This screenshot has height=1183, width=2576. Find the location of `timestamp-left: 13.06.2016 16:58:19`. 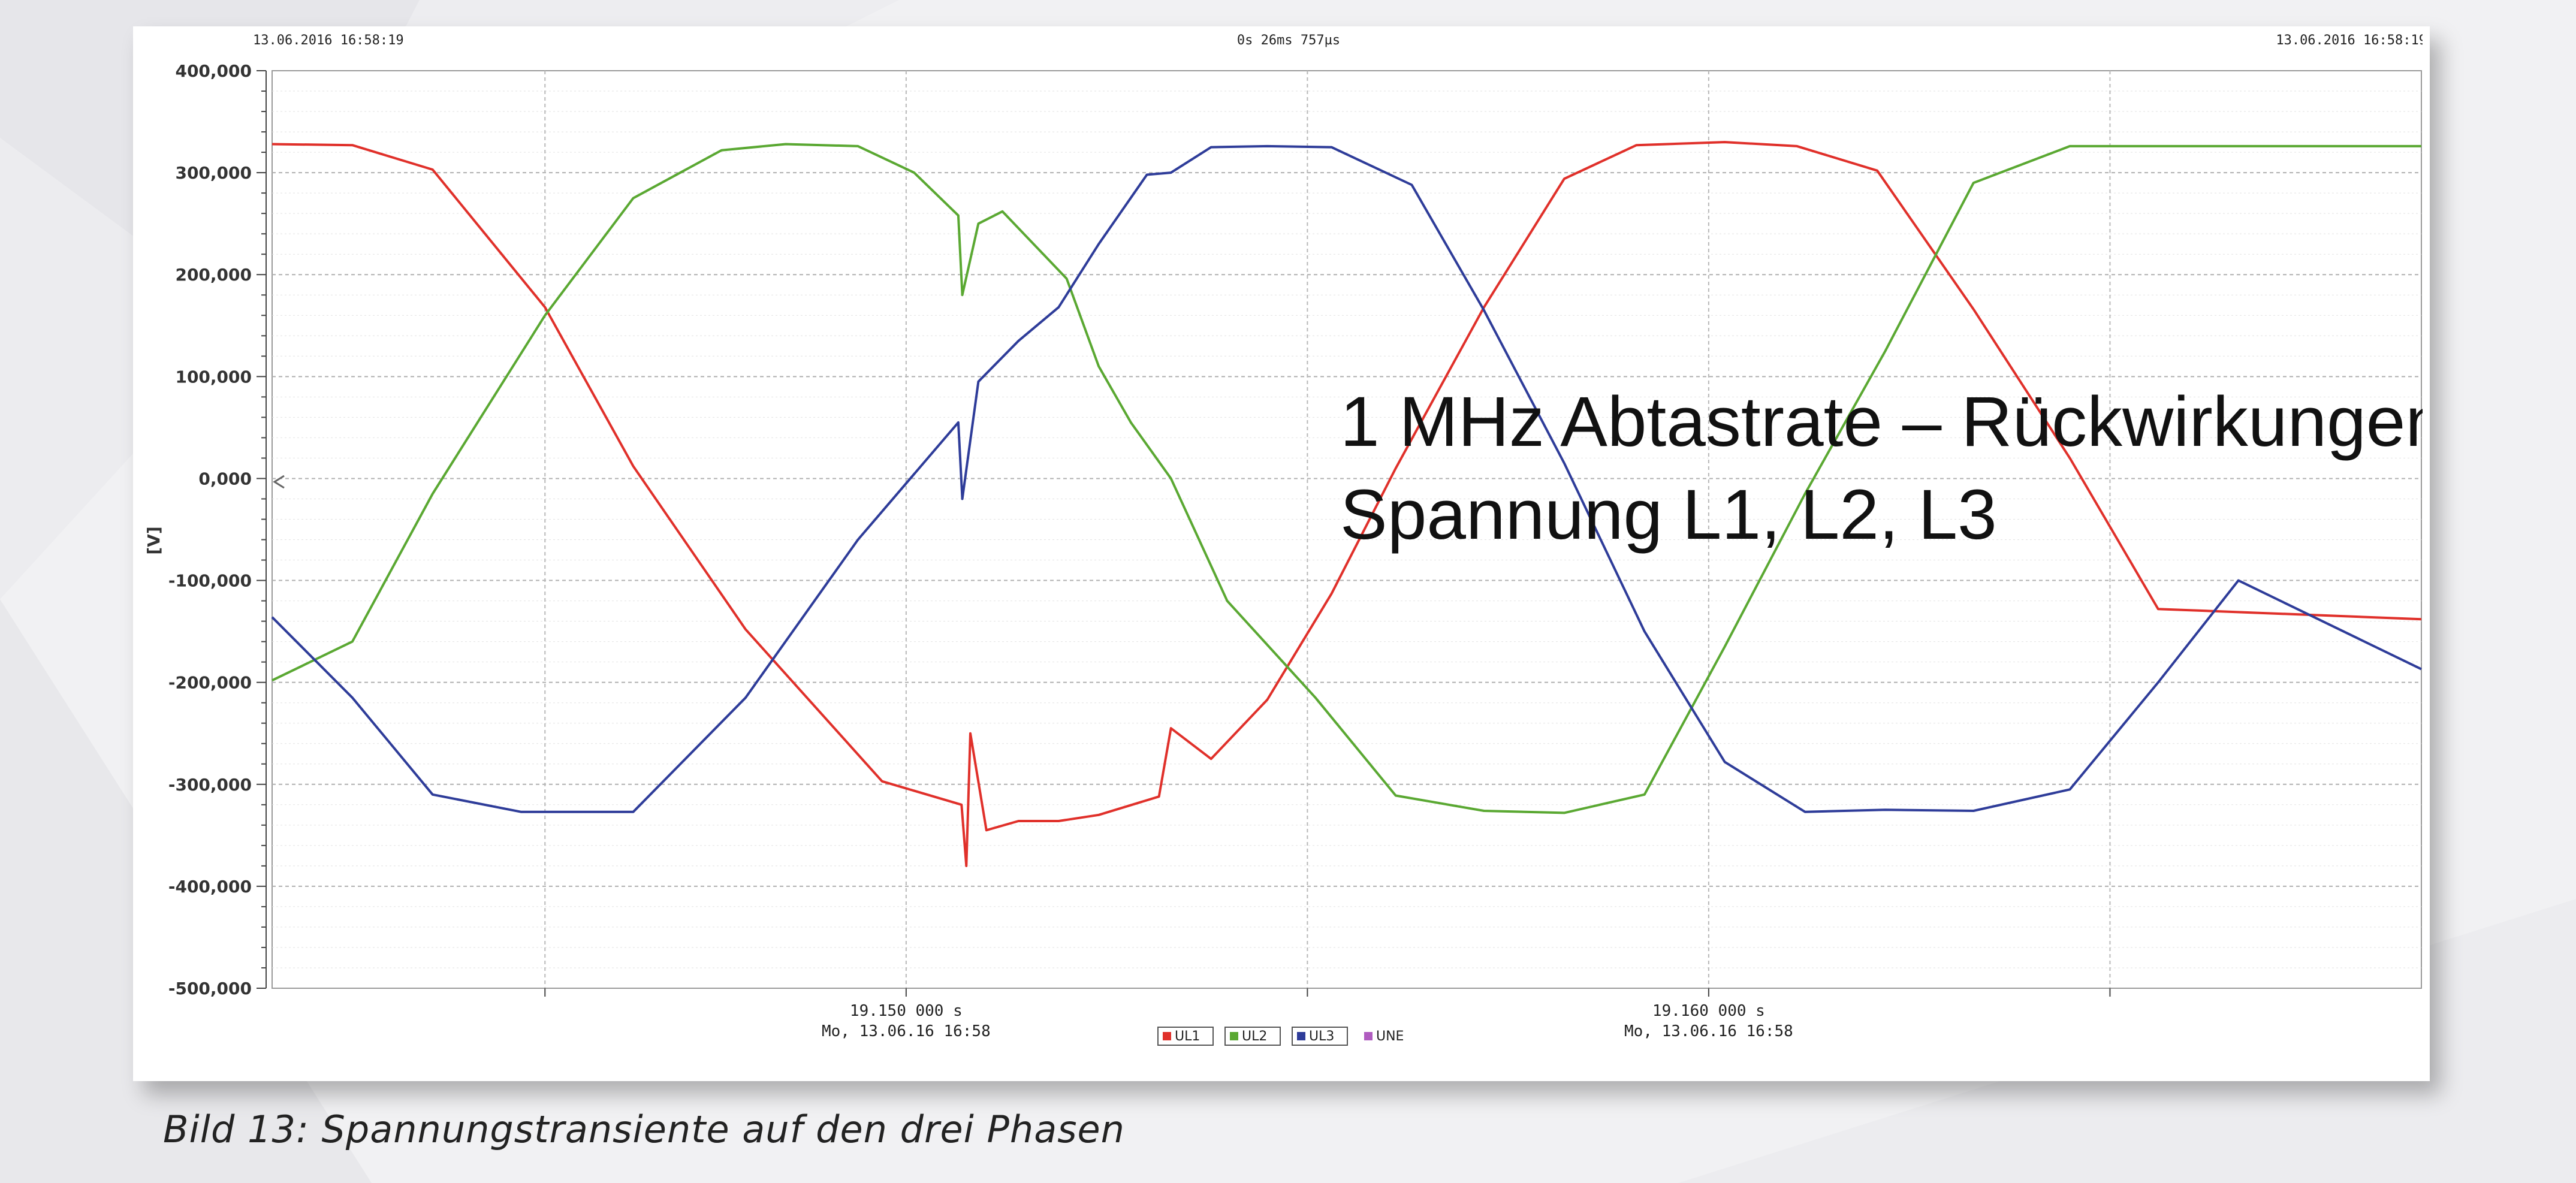

timestamp-left: 13.06.2016 16:58:19 is located at coordinates (328, 40).